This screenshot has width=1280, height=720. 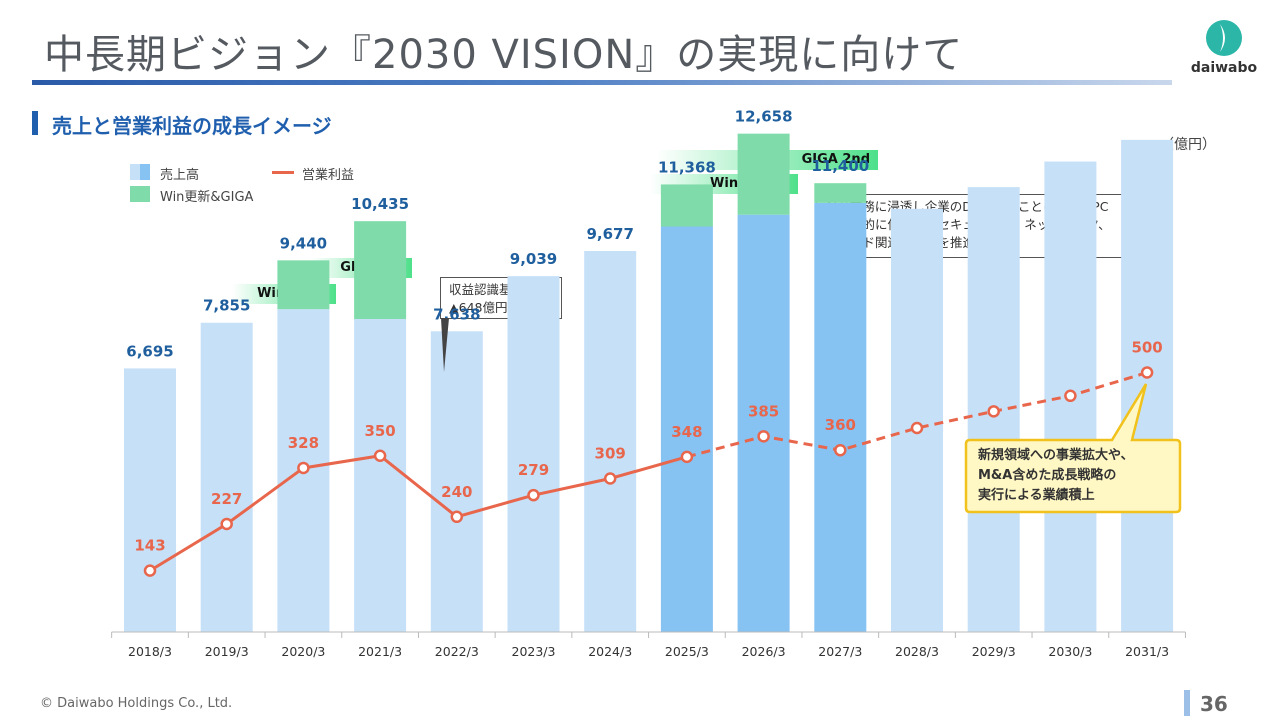 What do you see at coordinates (491, 307) in the screenshot?
I see `callout-revenue-recognition-line2: ▲648億円適用` at bounding box center [491, 307].